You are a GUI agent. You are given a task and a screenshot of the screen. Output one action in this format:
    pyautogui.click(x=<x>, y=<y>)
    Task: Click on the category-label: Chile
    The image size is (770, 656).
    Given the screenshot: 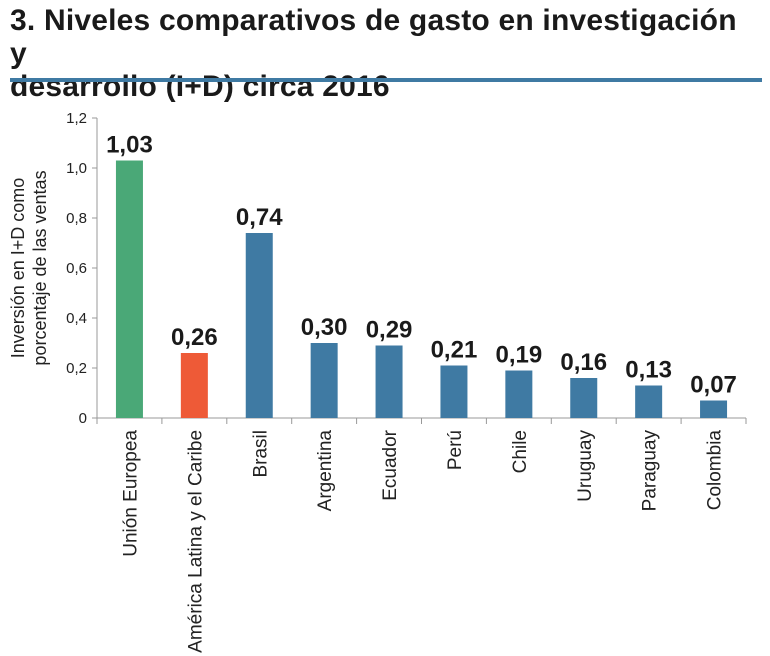 What is the action you would take?
    pyautogui.click(x=520, y=451)
    